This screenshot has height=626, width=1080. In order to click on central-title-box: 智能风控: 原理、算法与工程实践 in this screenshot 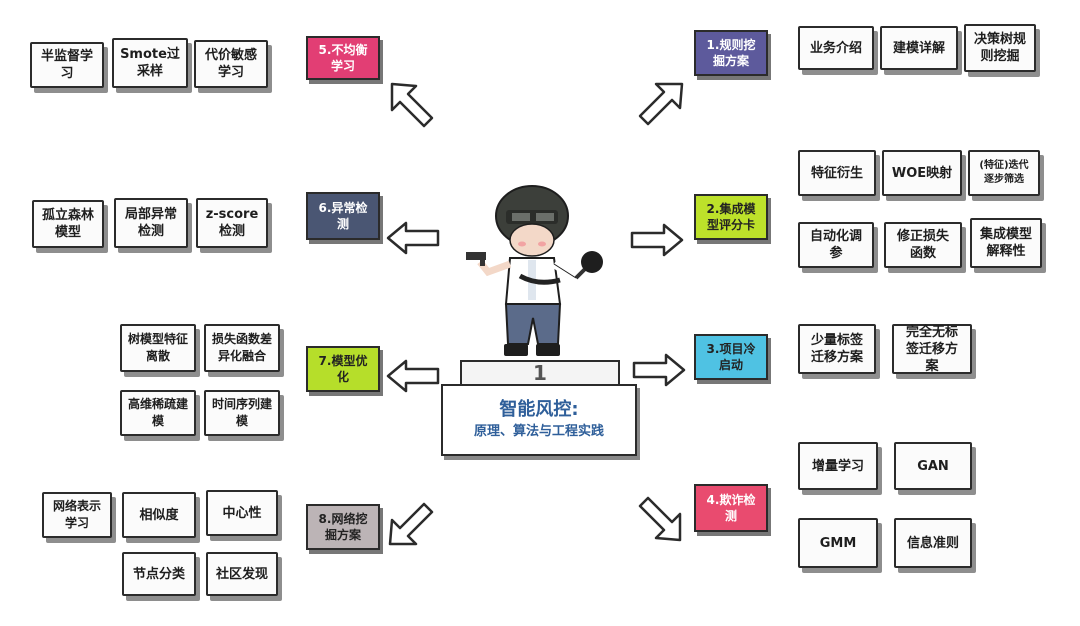, I will do `click(539, 420)`.